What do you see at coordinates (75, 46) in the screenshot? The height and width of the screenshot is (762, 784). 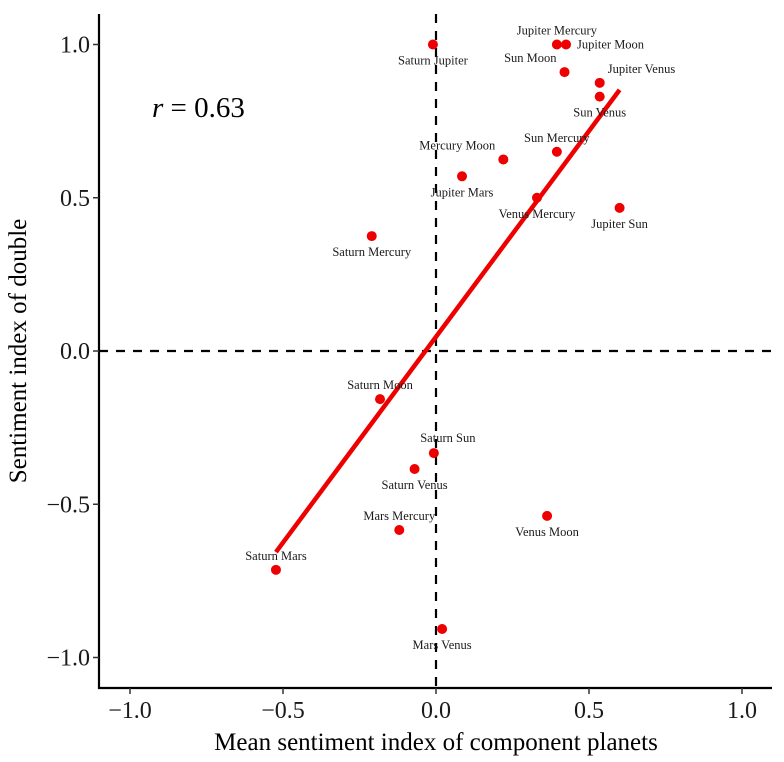 I see `y-tick-label: 1.0` at bounding box center [75, 46].